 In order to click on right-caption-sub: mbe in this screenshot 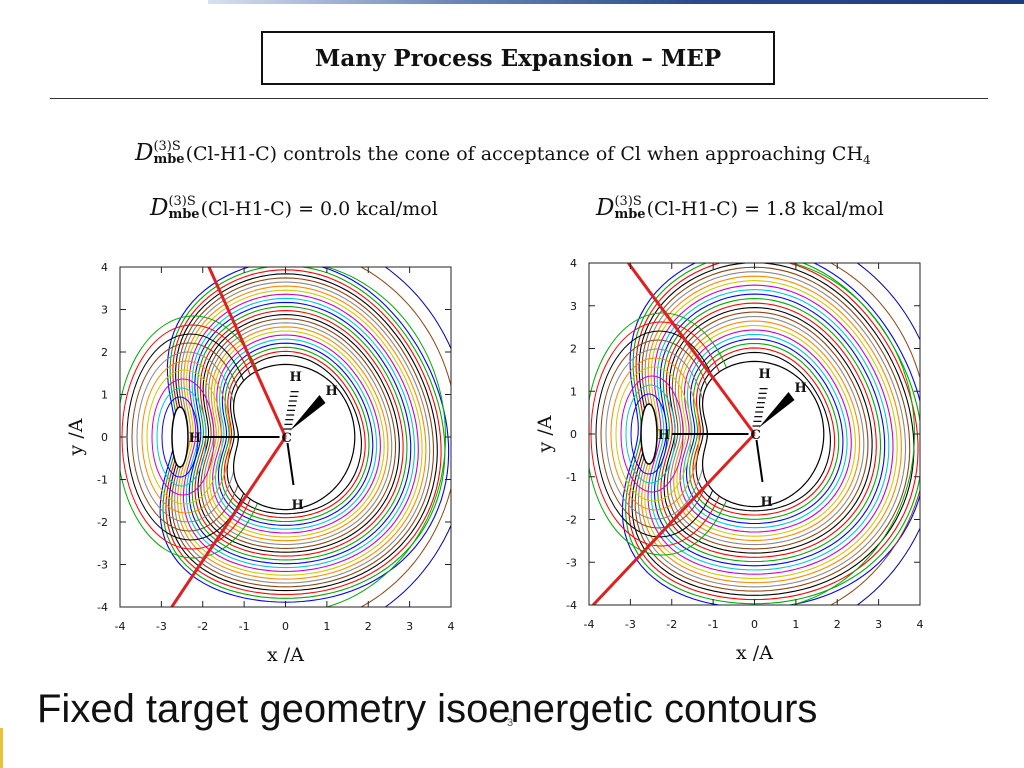, I will do `click(630, 214)`.